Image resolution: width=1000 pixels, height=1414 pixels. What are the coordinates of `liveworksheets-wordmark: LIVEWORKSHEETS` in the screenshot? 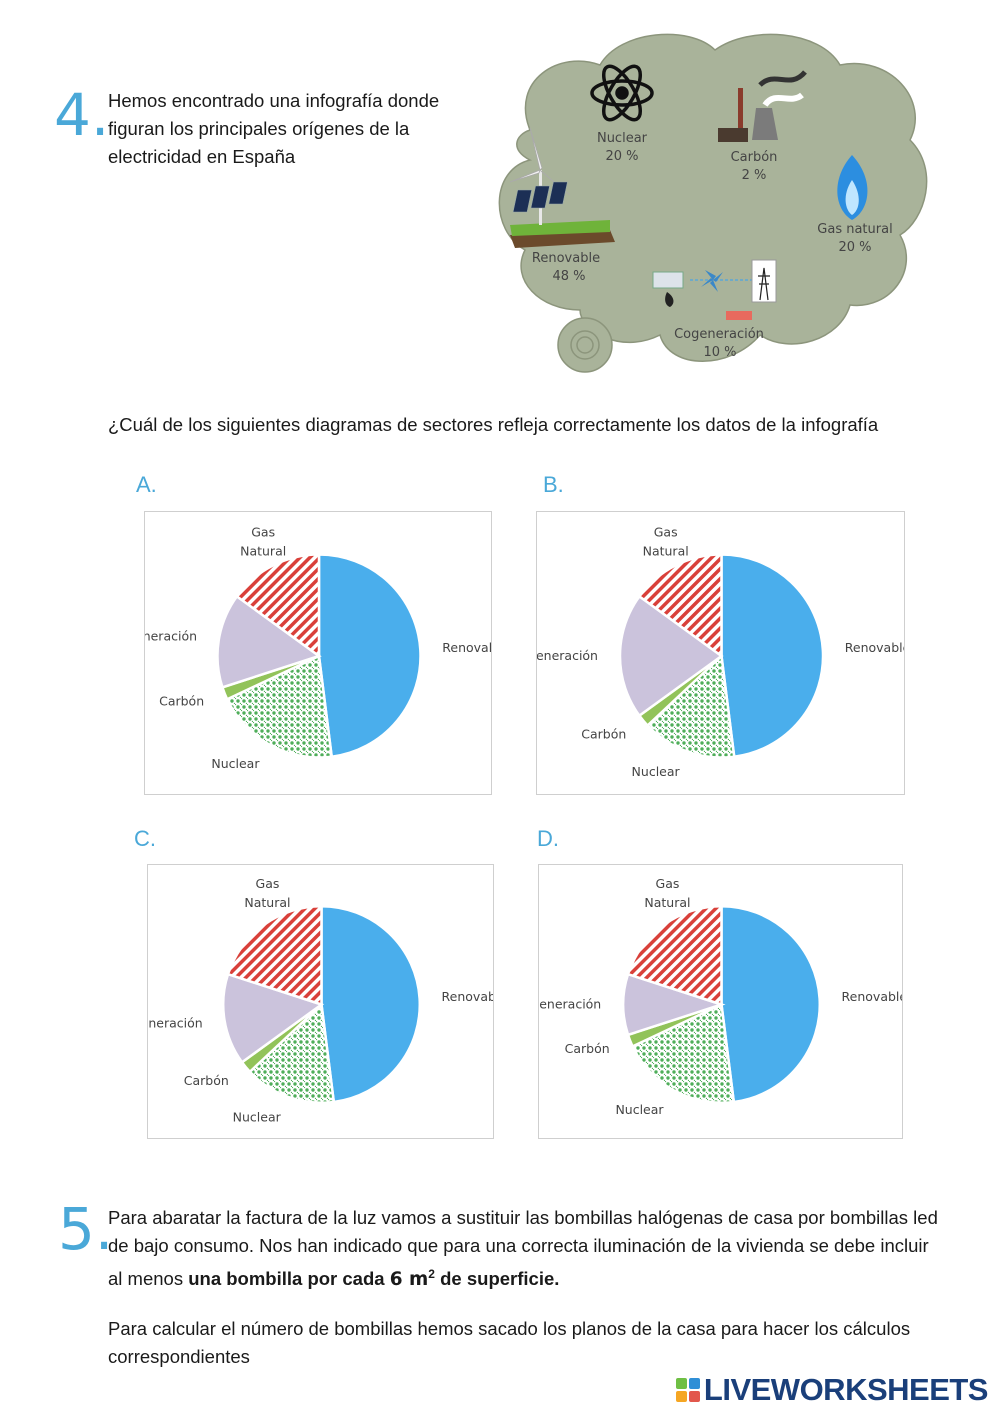 It's located at (846, 1389).